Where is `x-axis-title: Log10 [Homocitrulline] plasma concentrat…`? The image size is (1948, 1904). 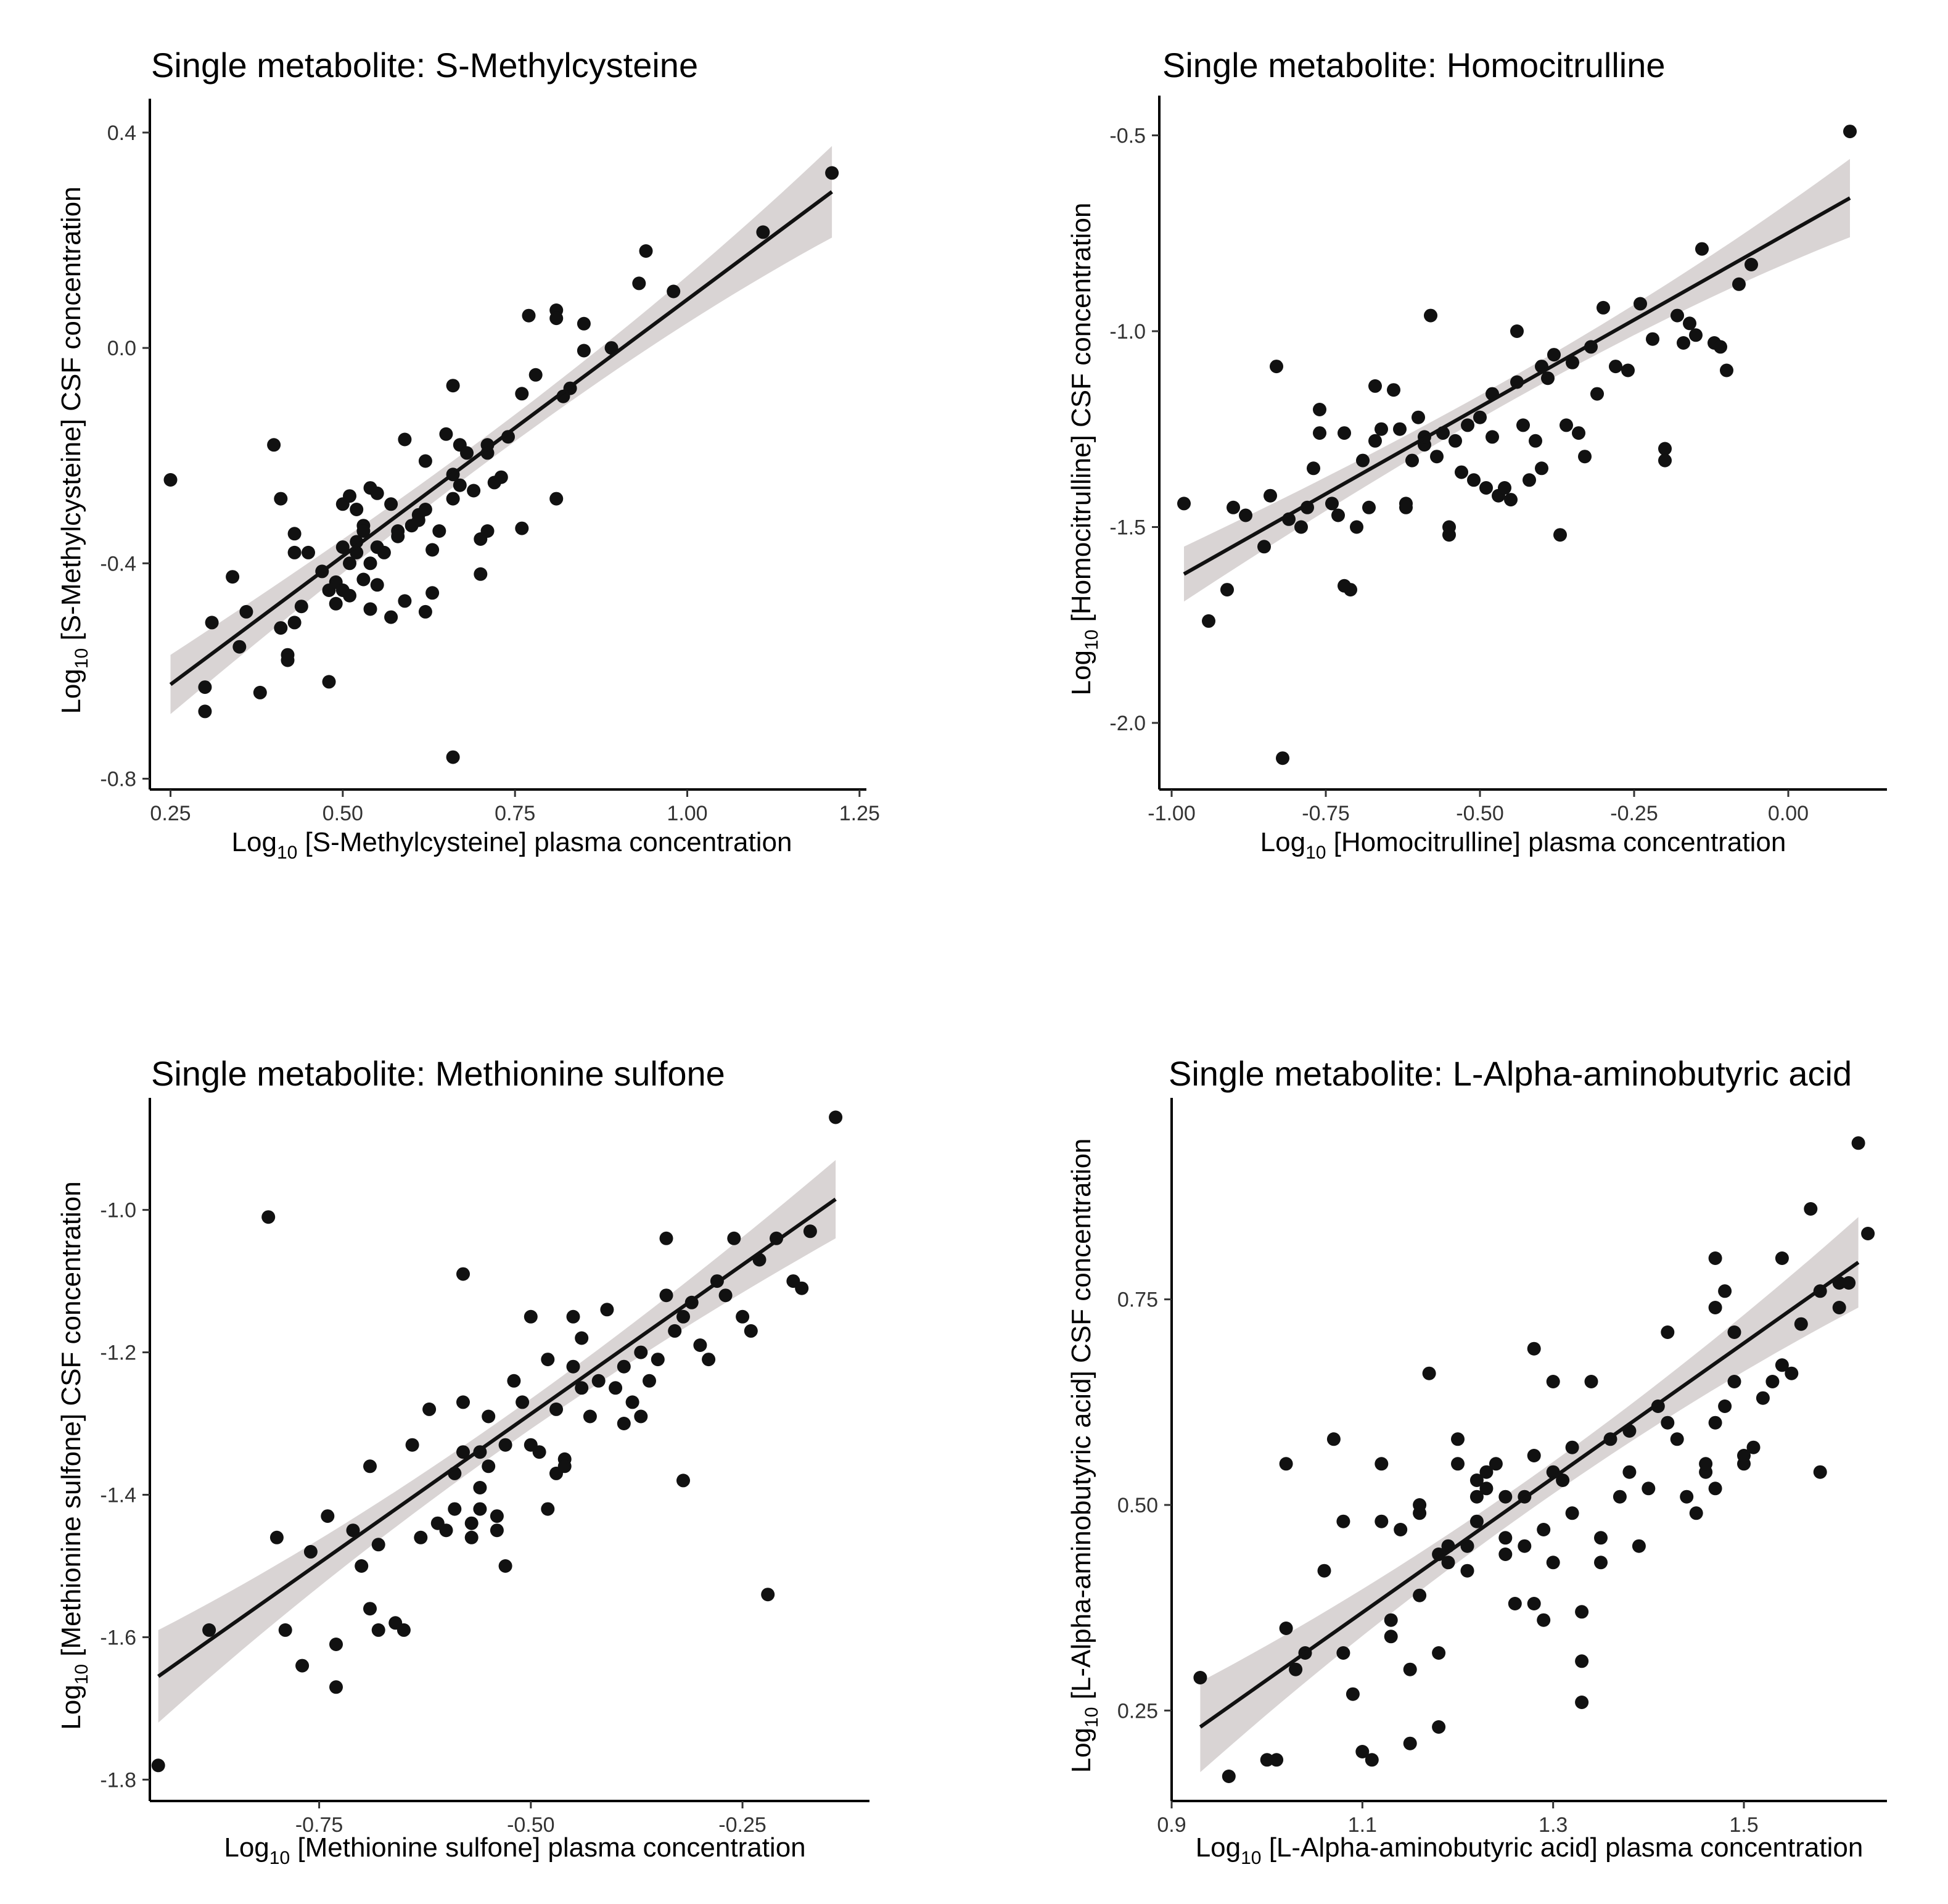
x-axis-title: Log10 [Homocitrulline] plasma concentrat… is located at coordinates (1523, 845).